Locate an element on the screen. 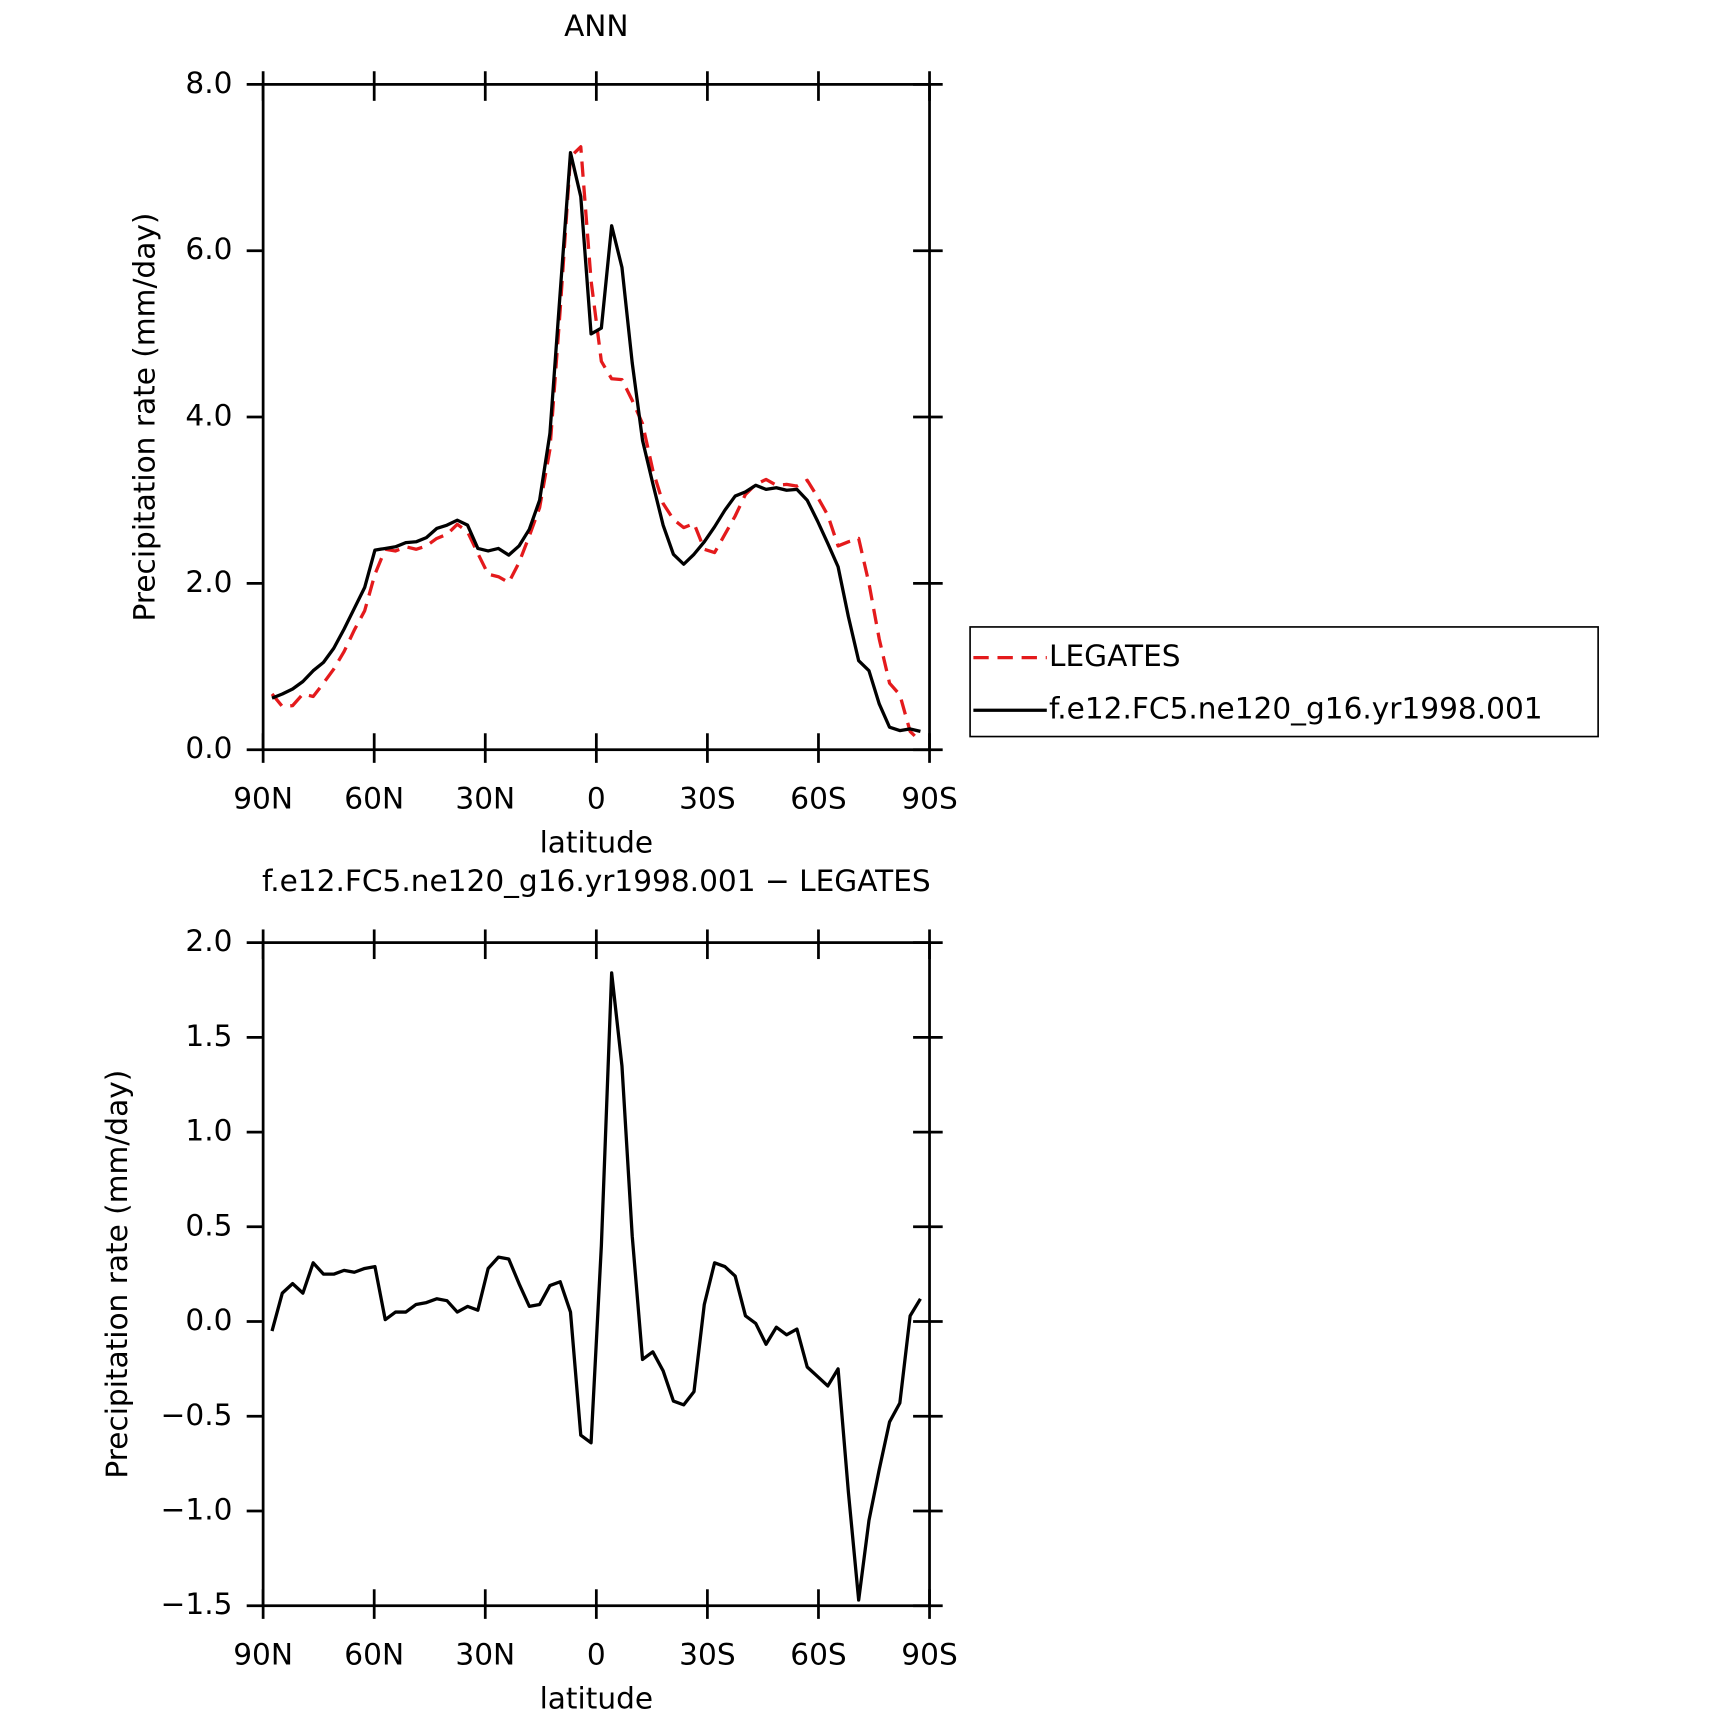  legend-label: LEGATES is located at coordinates (1115, 656).